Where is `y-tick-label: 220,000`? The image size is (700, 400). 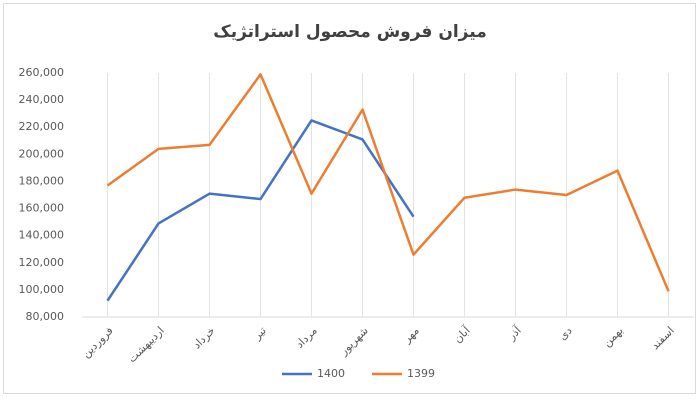
y-tick-label: 220,000 is located at coordinates (42, 126).